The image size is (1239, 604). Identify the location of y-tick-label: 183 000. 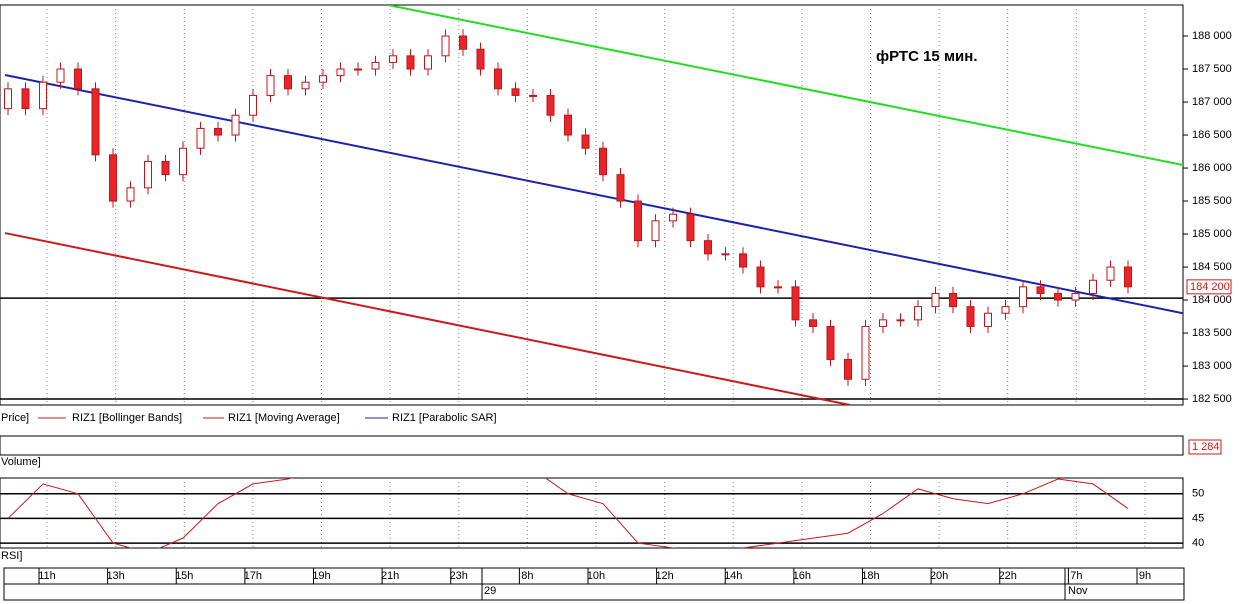
(1212, 366).